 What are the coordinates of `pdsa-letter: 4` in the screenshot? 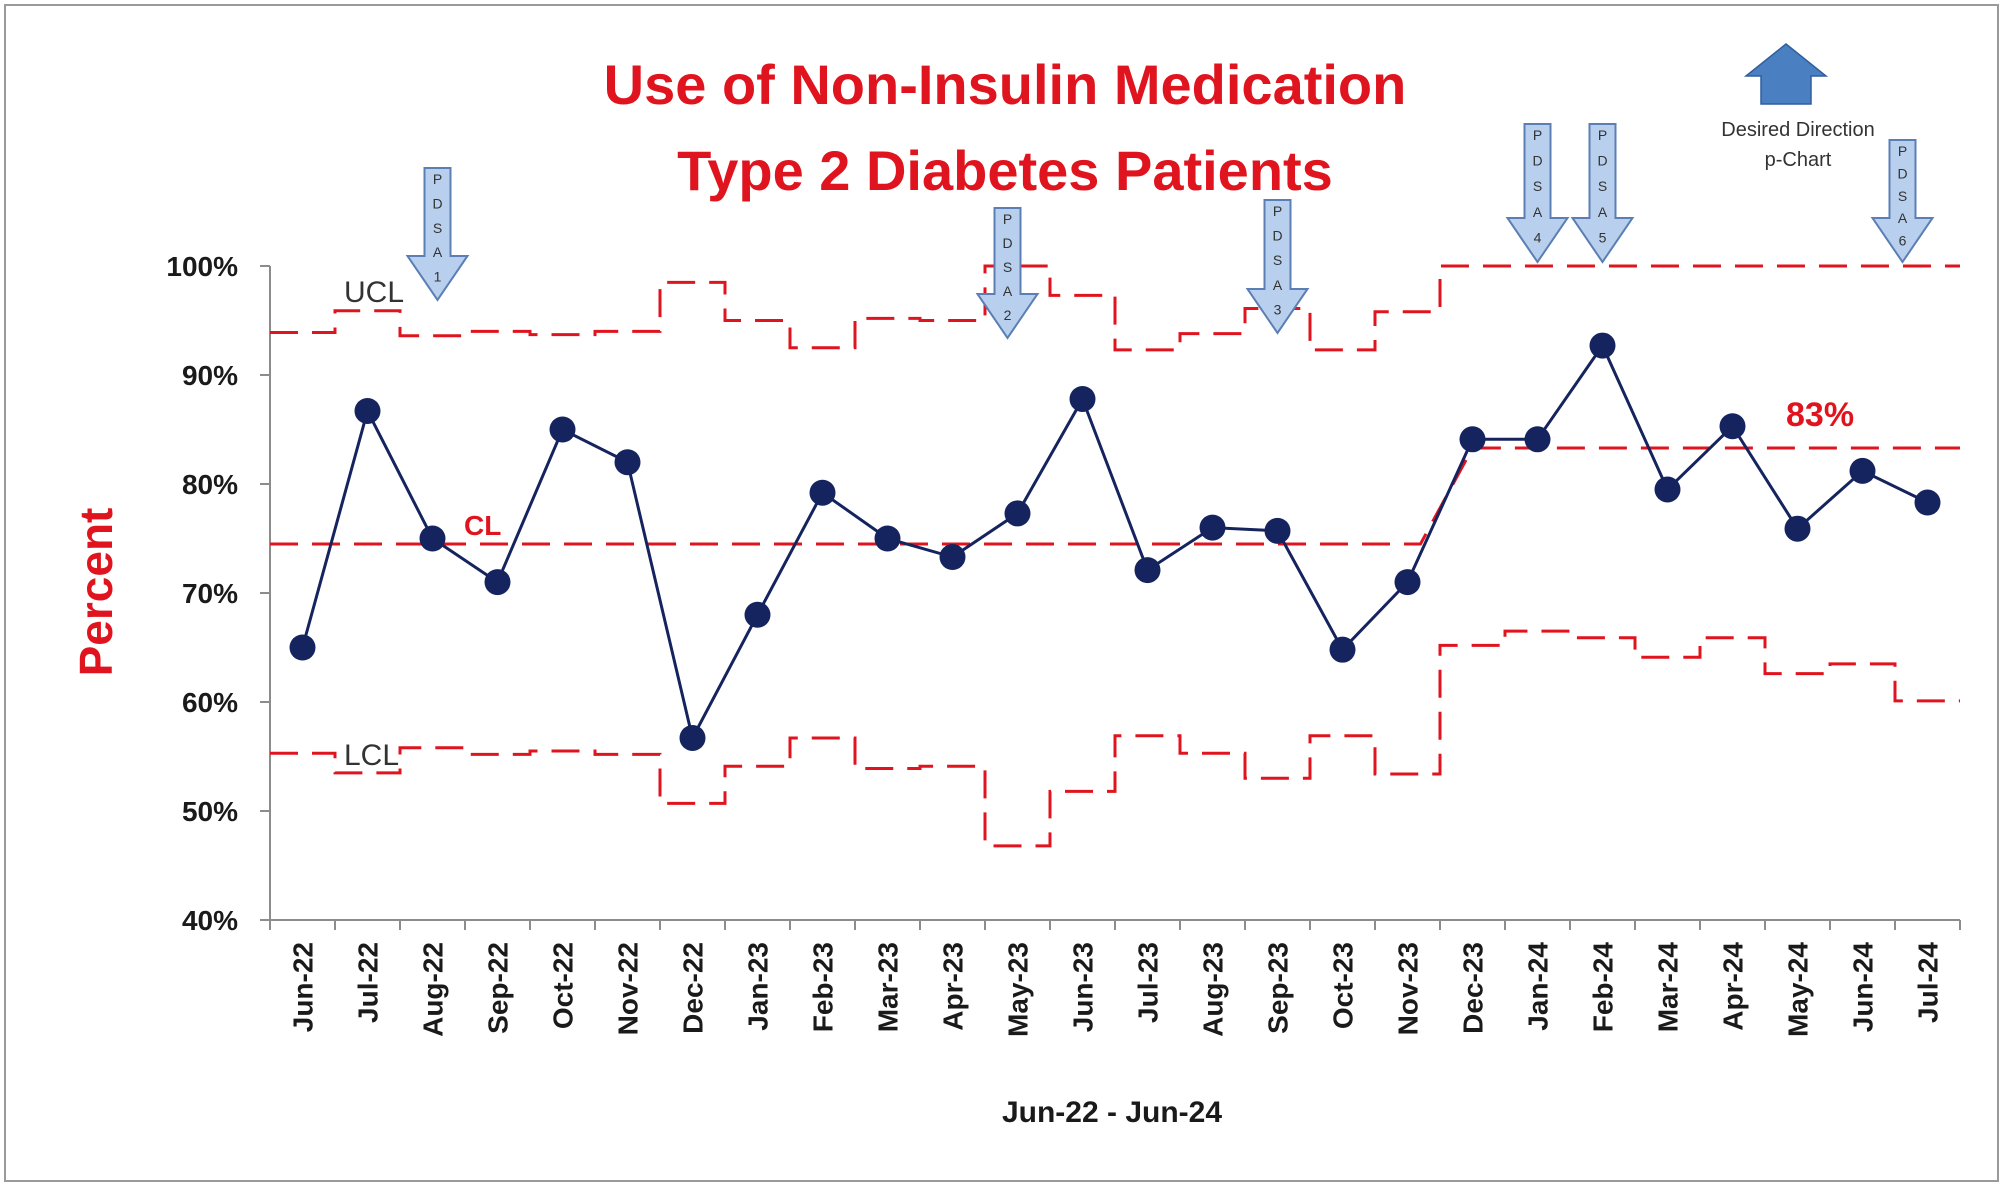 It's located at (1538, 237).